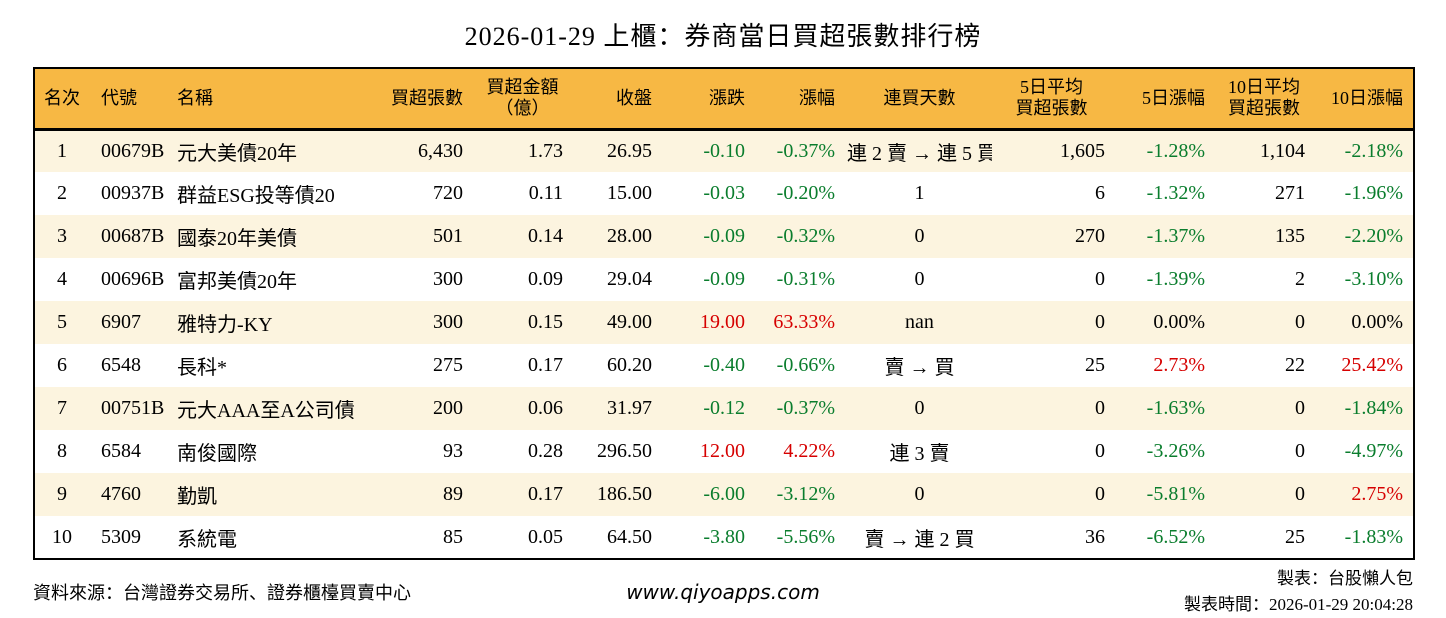  Describe the element at coordinates (1290, 236) in the screenshot. I see `cell-avg10: 135` at that location.